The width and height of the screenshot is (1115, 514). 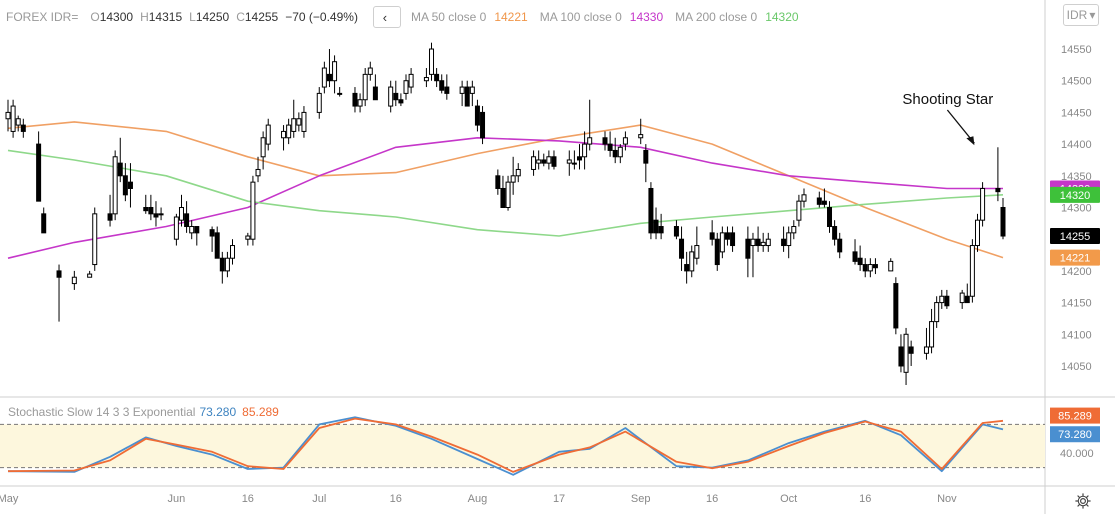 I want to click on open-value: 14300, so click(x=116, y=17).